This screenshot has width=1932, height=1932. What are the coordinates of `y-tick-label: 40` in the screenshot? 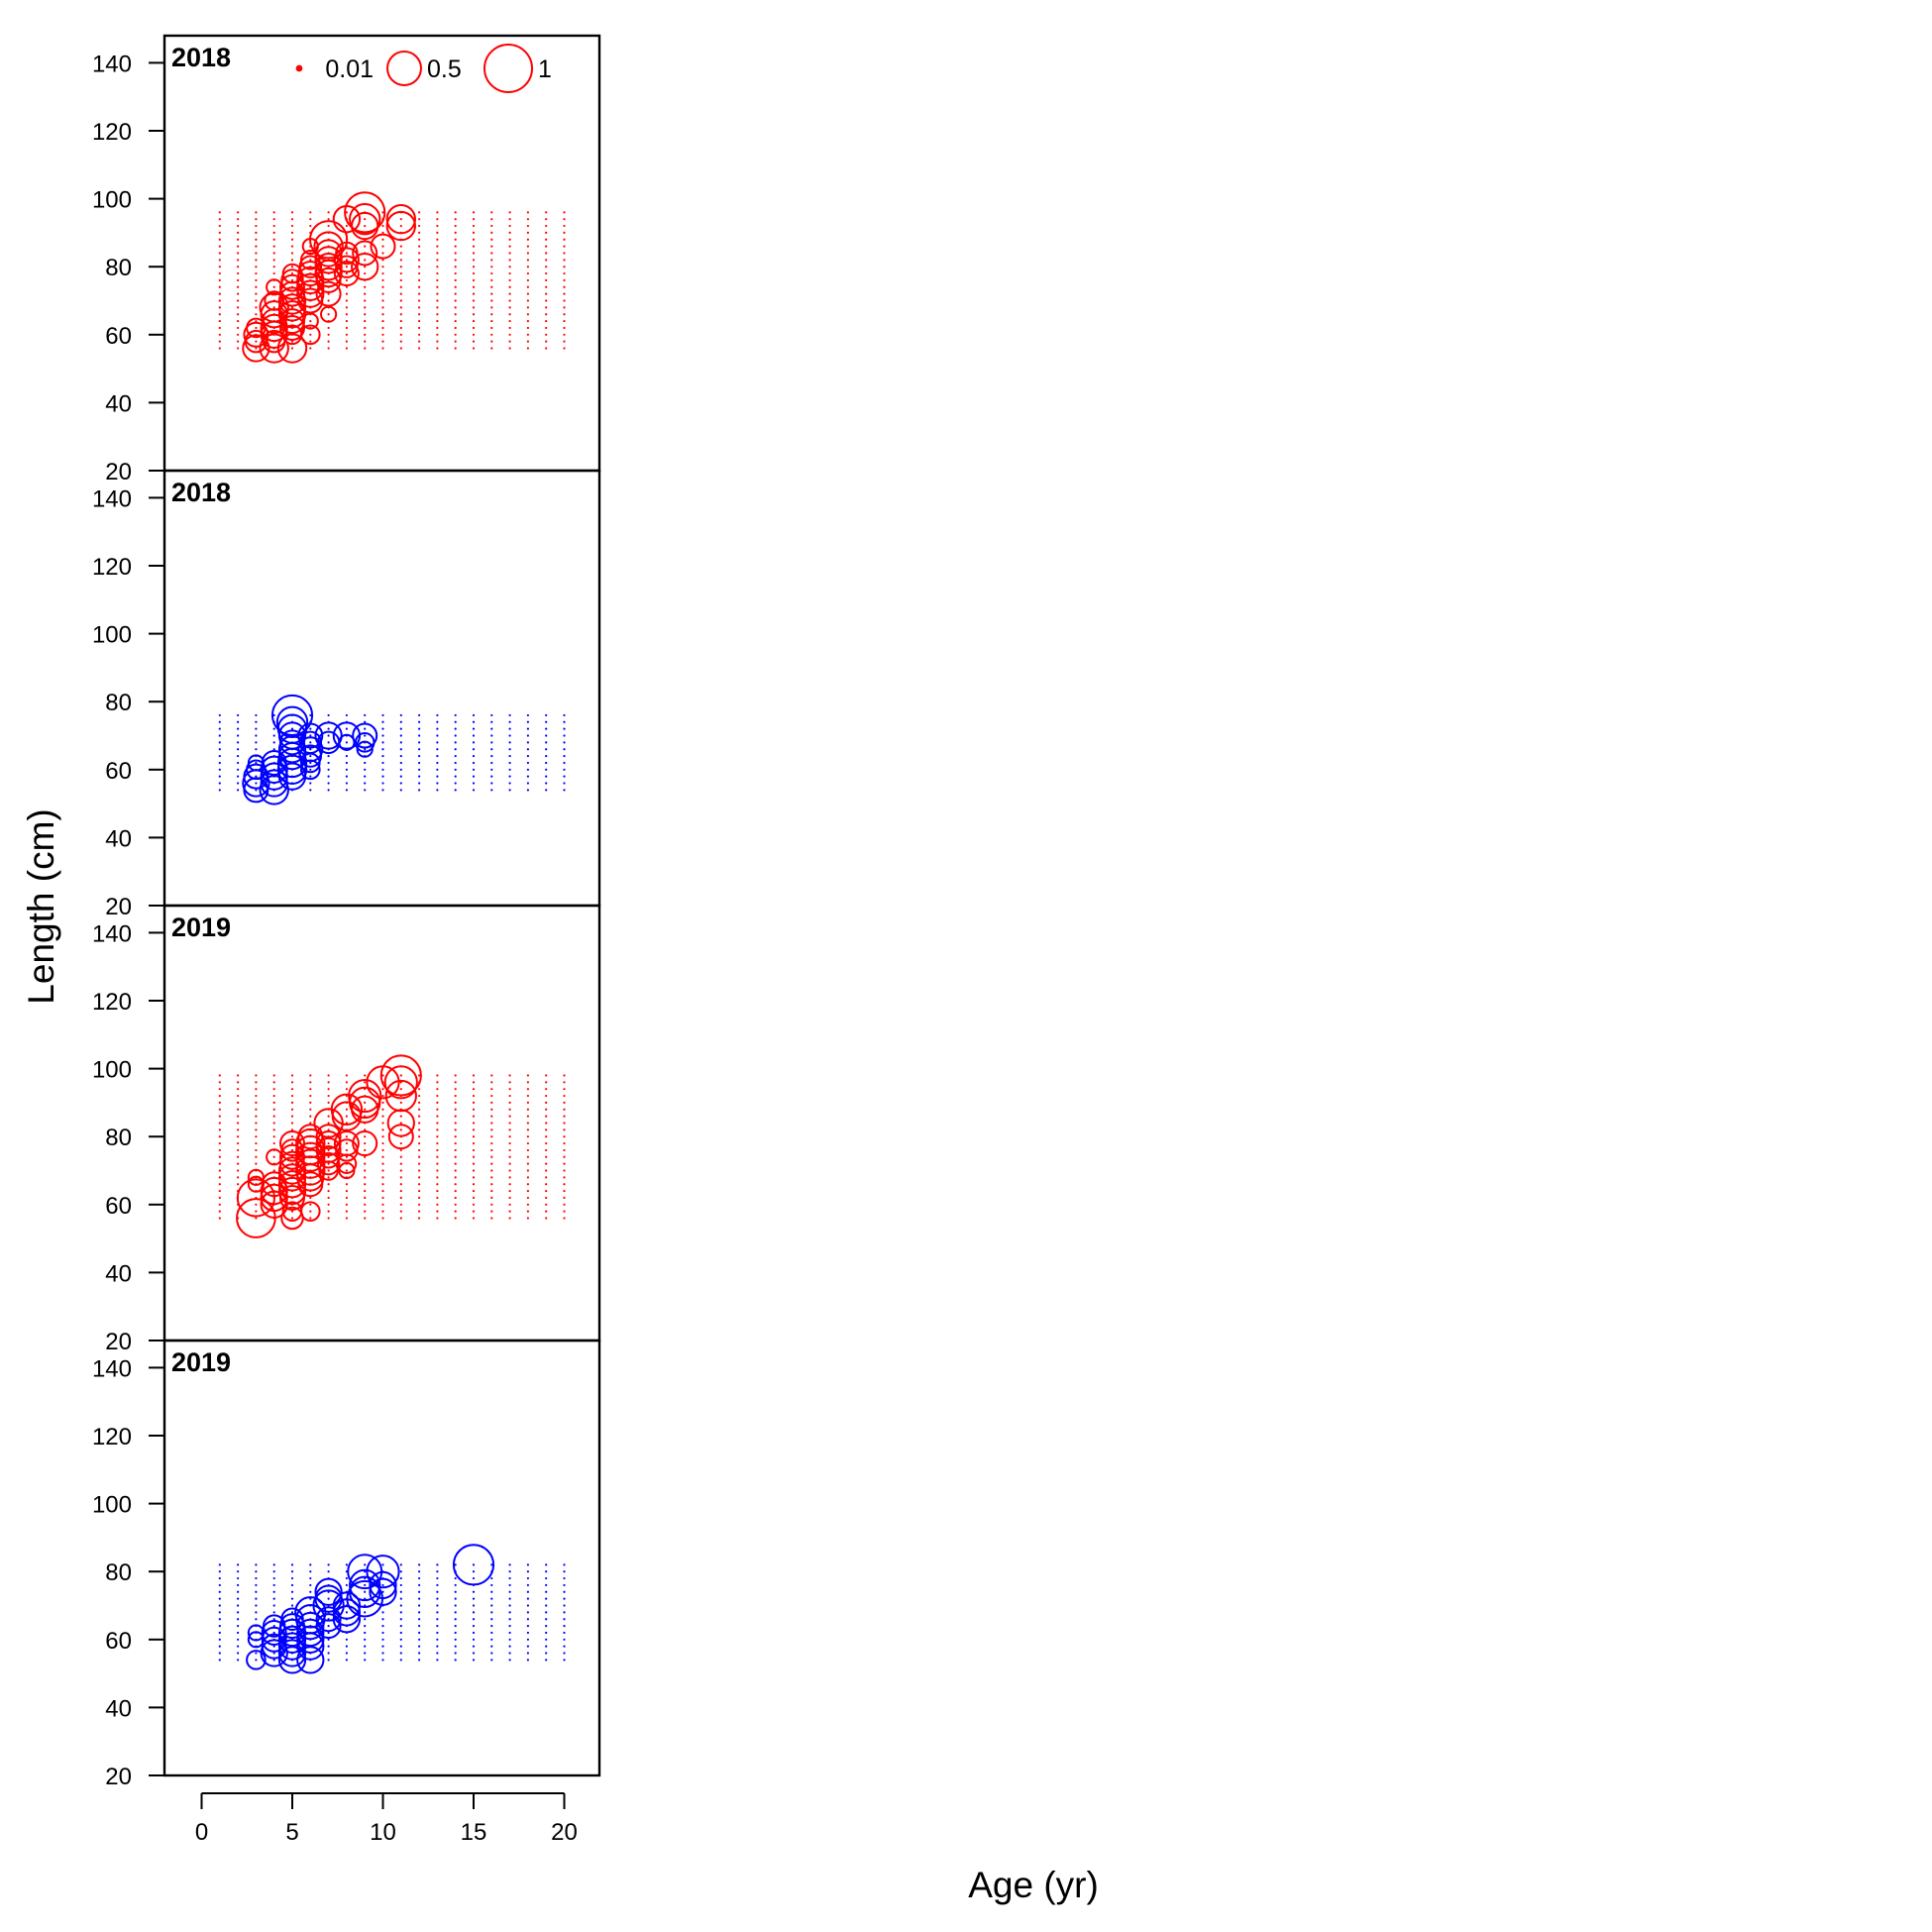 It's located at (118, 404).